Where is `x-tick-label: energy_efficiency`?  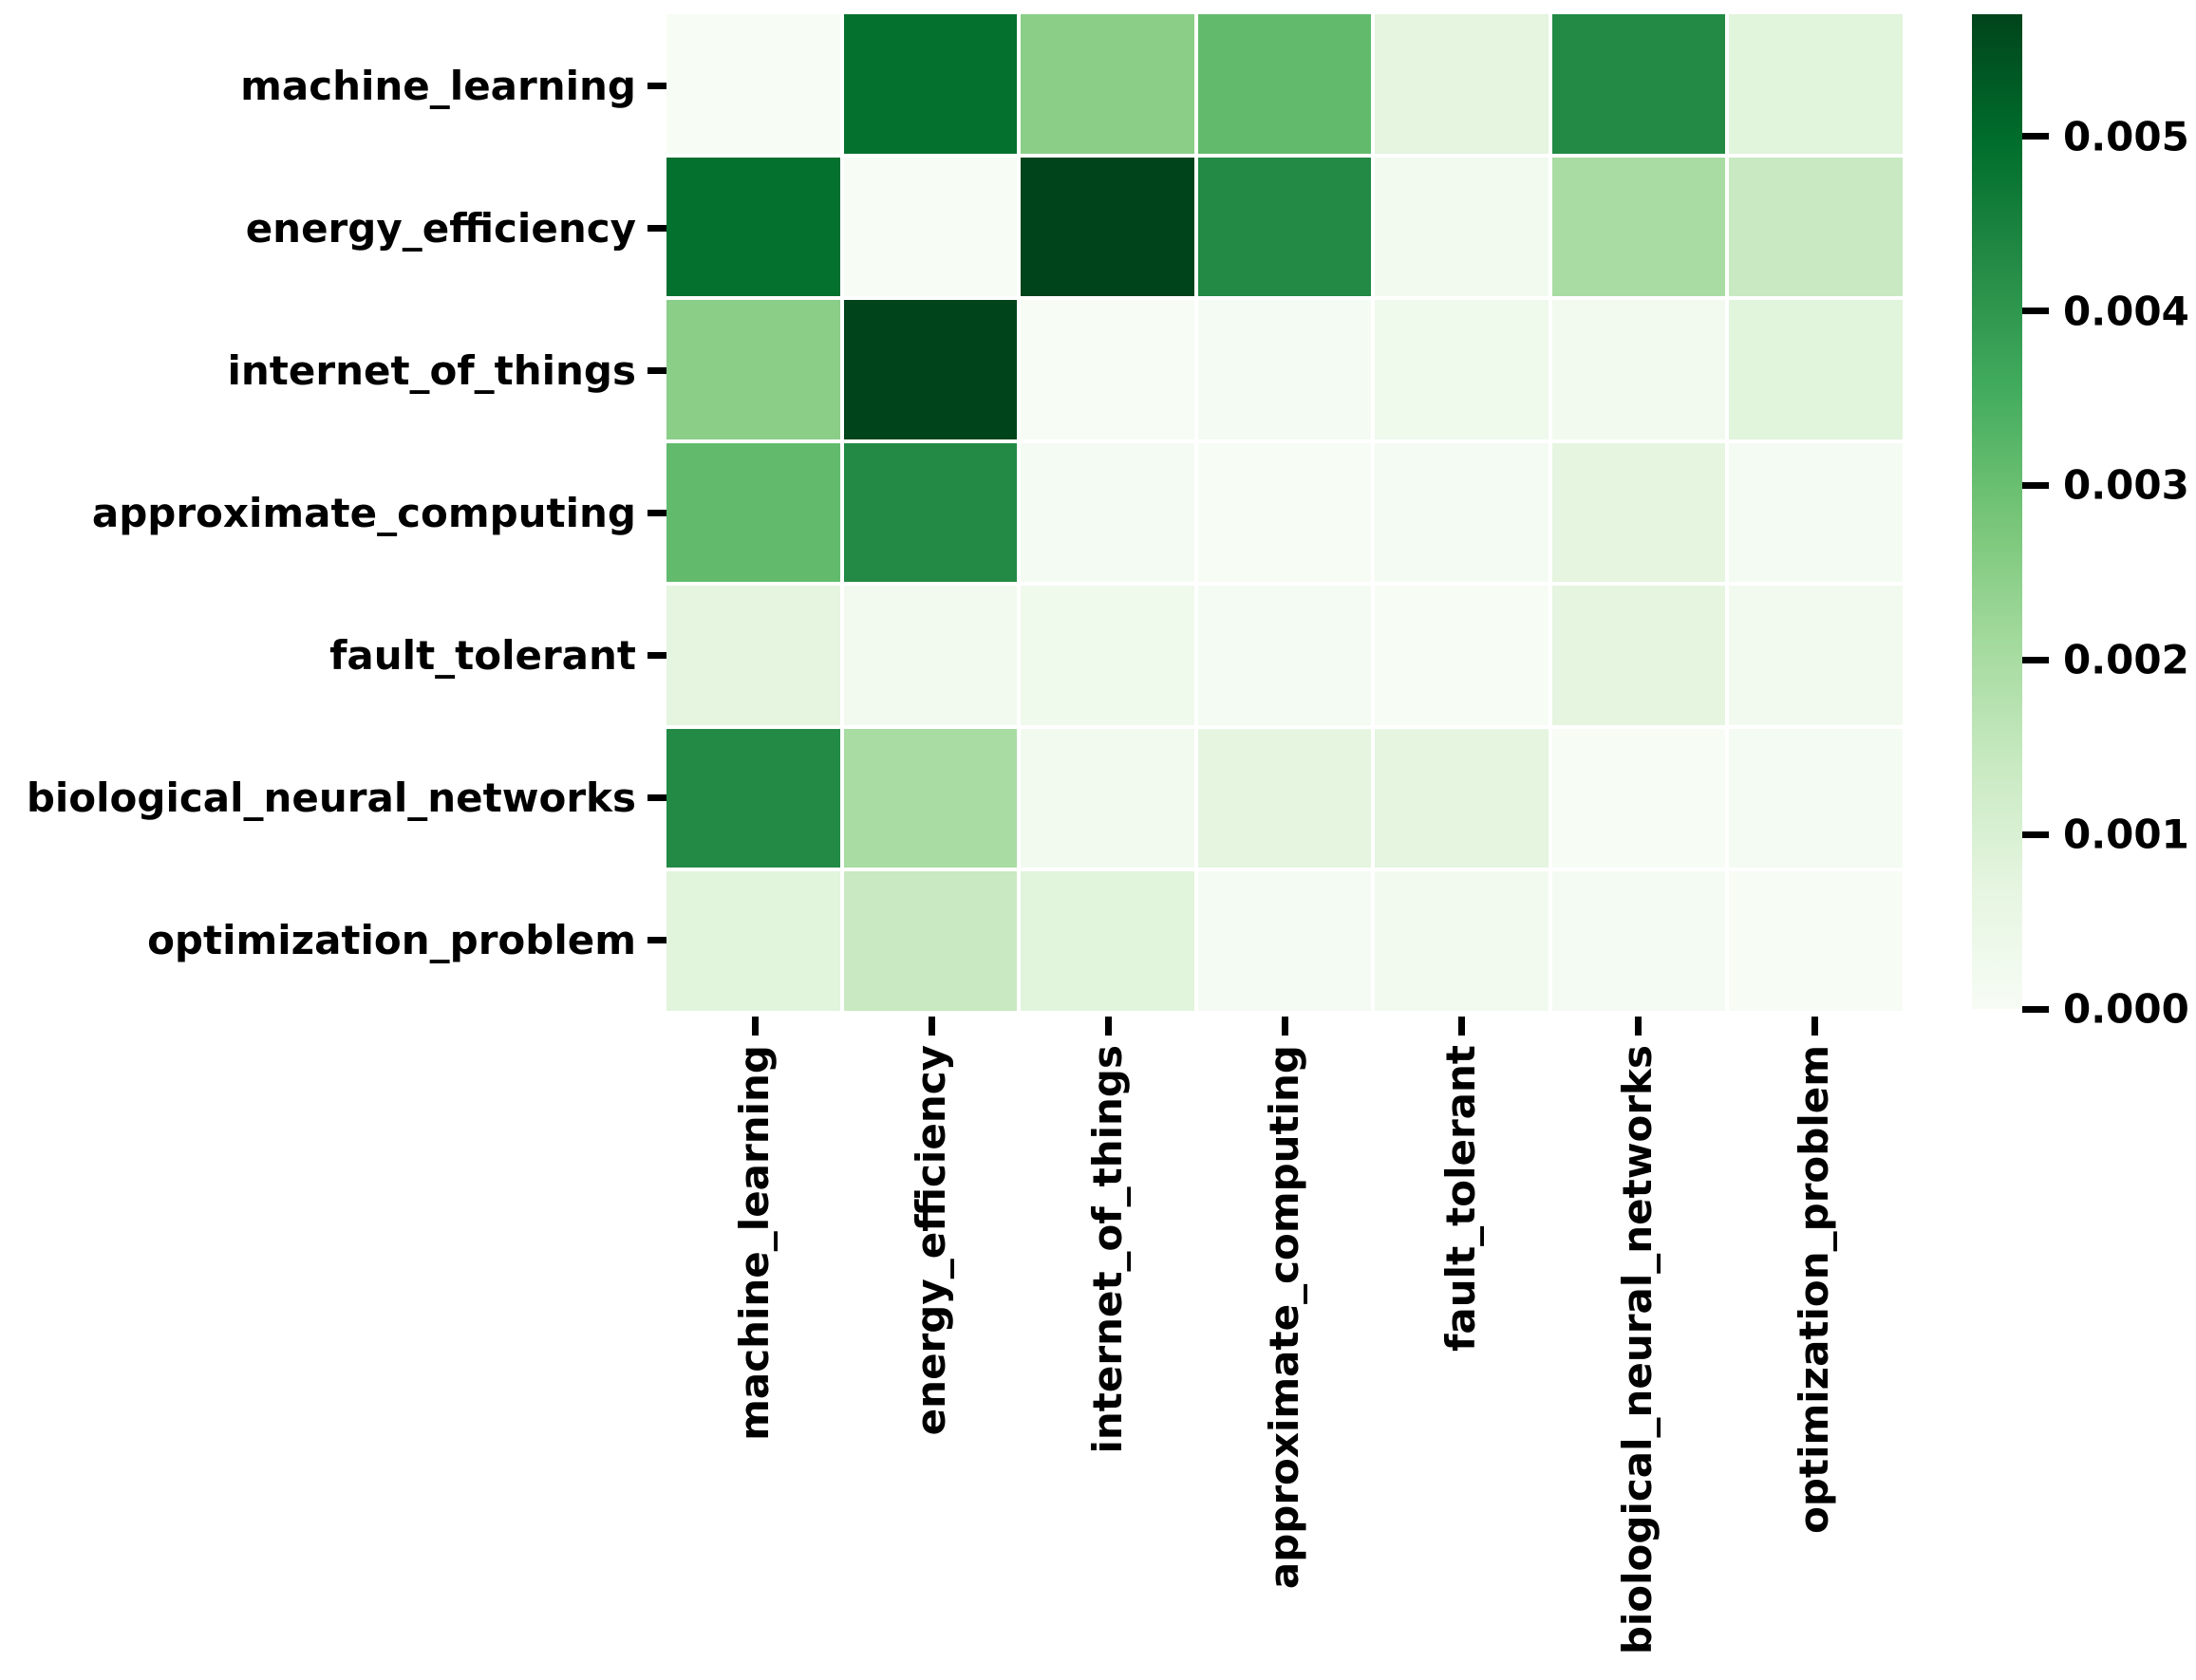
x-tick-label: energy_efficiency is located at coordinates (930, 1240).